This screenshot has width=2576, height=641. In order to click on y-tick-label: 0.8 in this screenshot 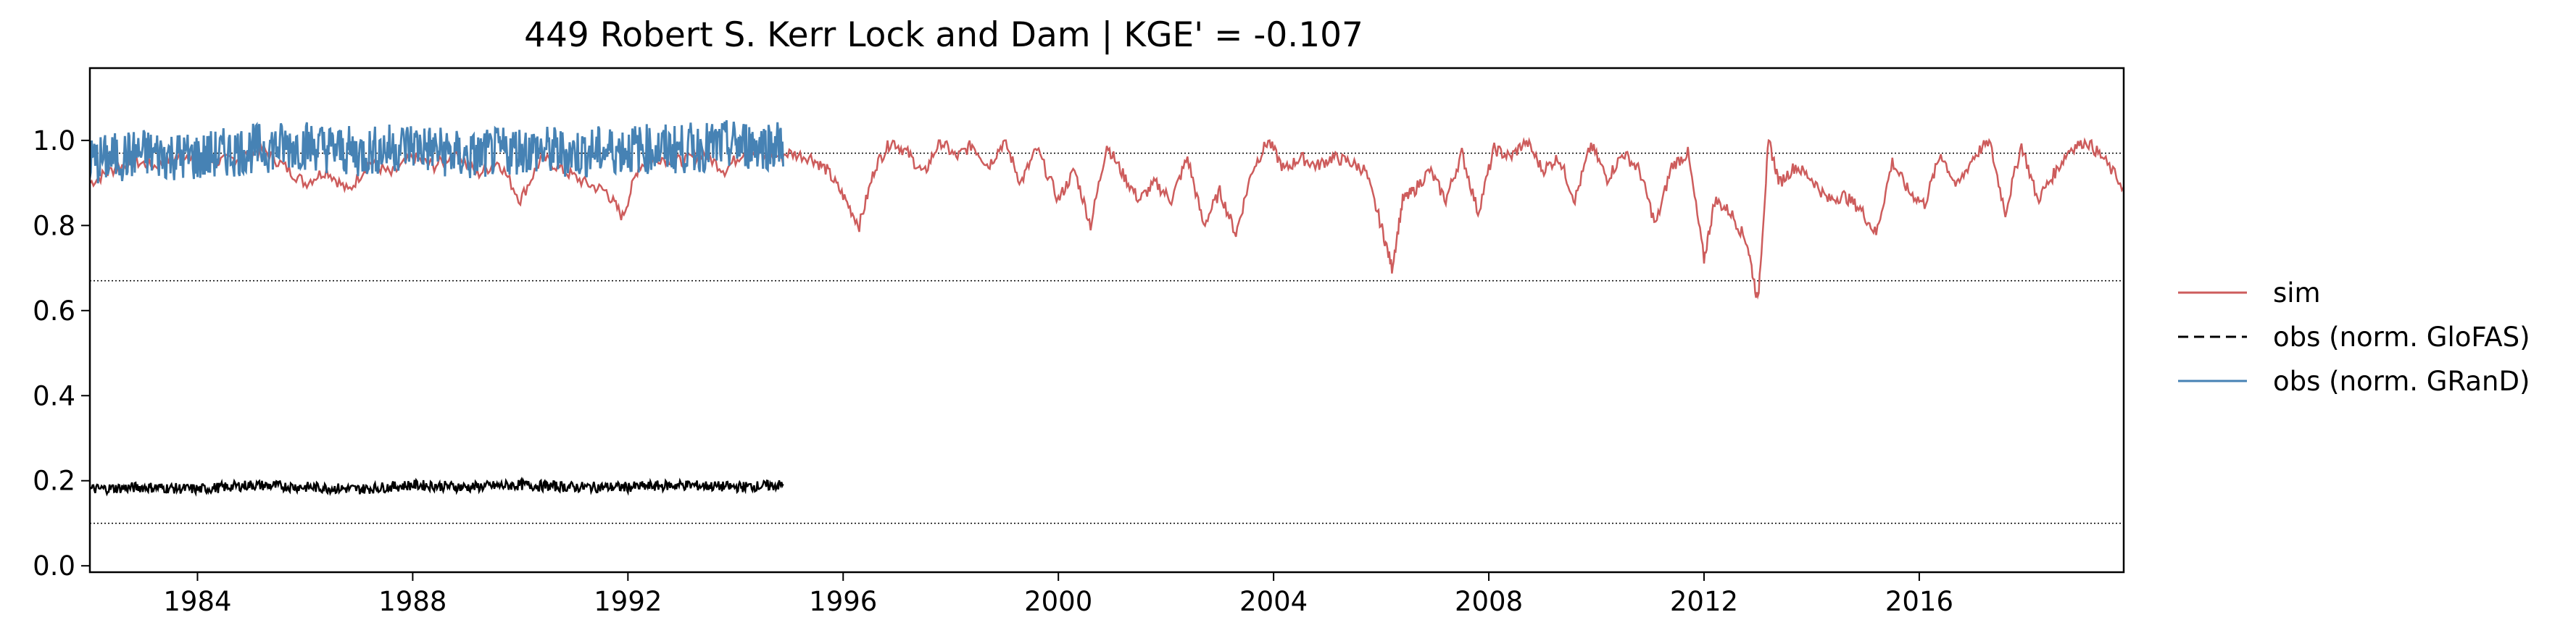, I will do `click(54, 226)`.